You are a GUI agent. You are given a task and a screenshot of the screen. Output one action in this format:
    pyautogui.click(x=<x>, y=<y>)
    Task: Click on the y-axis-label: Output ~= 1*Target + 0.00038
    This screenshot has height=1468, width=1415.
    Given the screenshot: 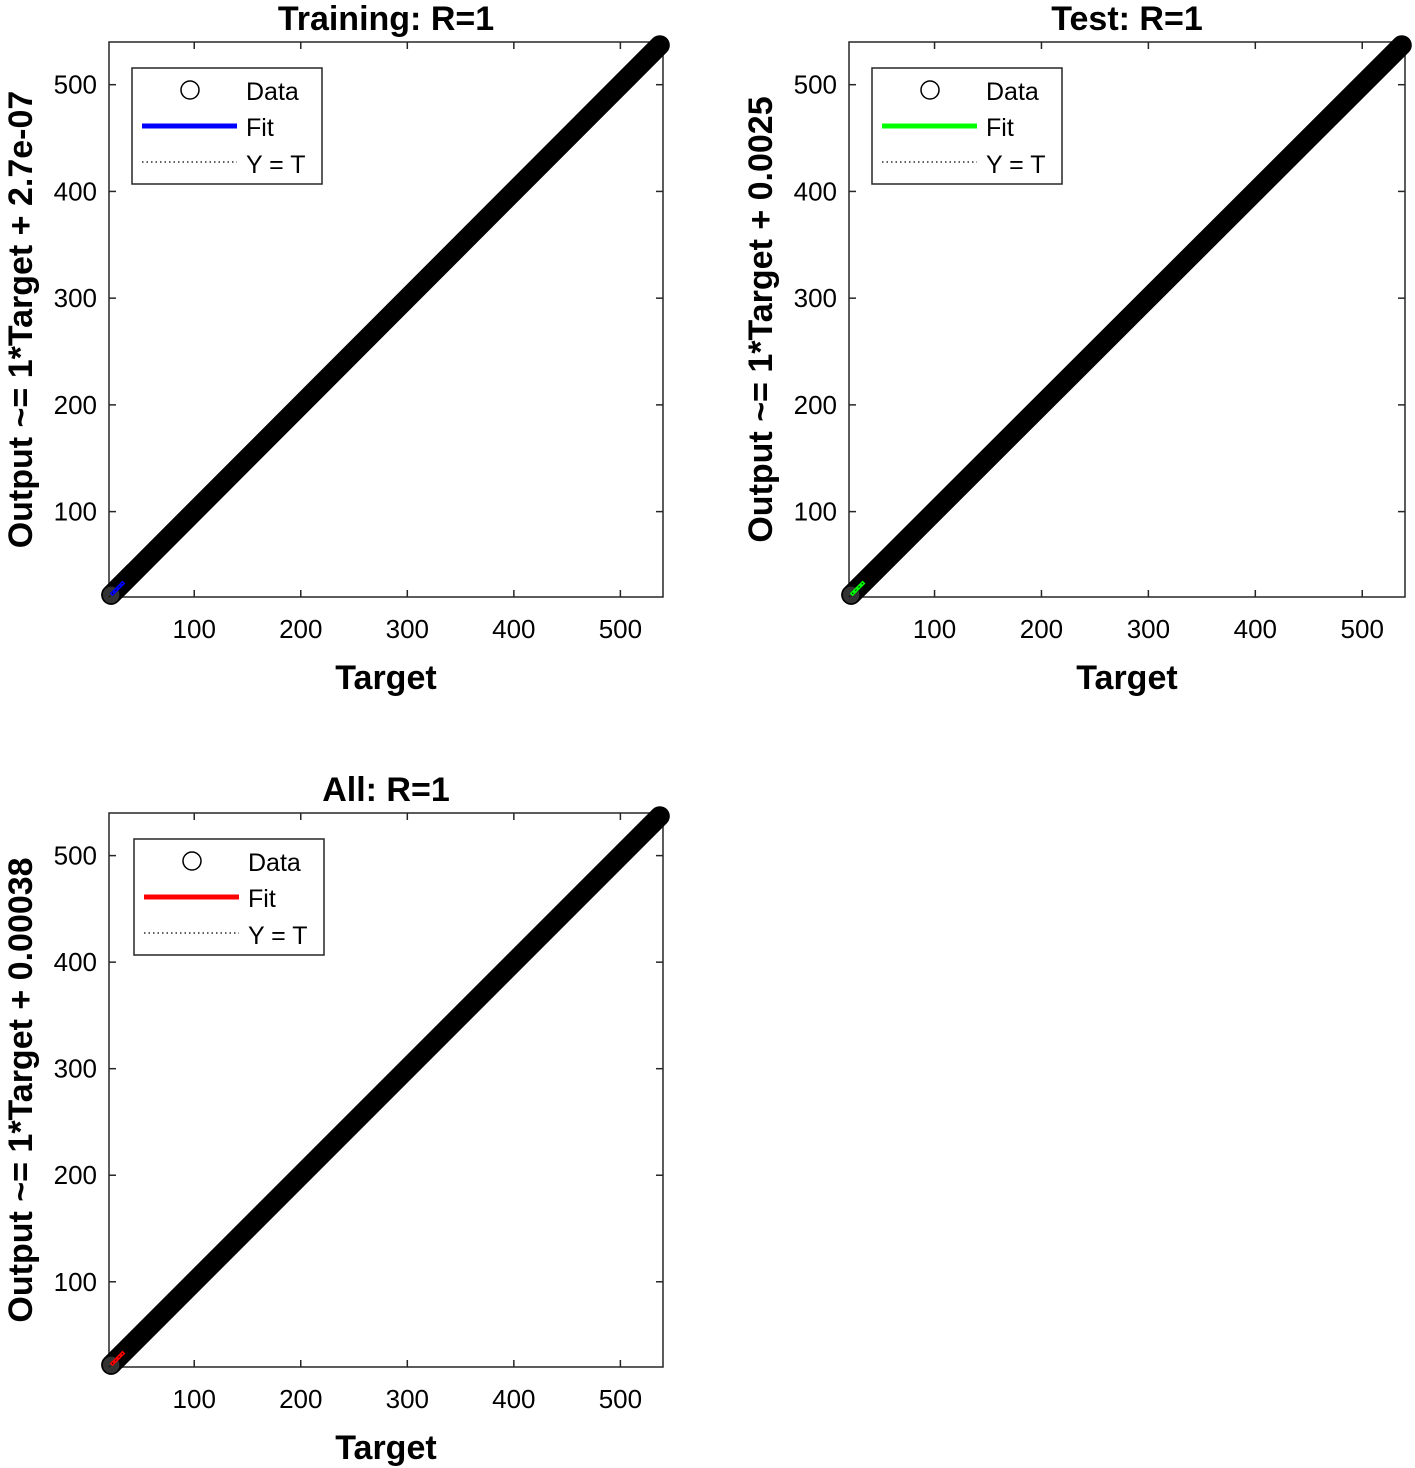 What is the action you would take?
    pyautogui.click(x=21, y=1089)
    